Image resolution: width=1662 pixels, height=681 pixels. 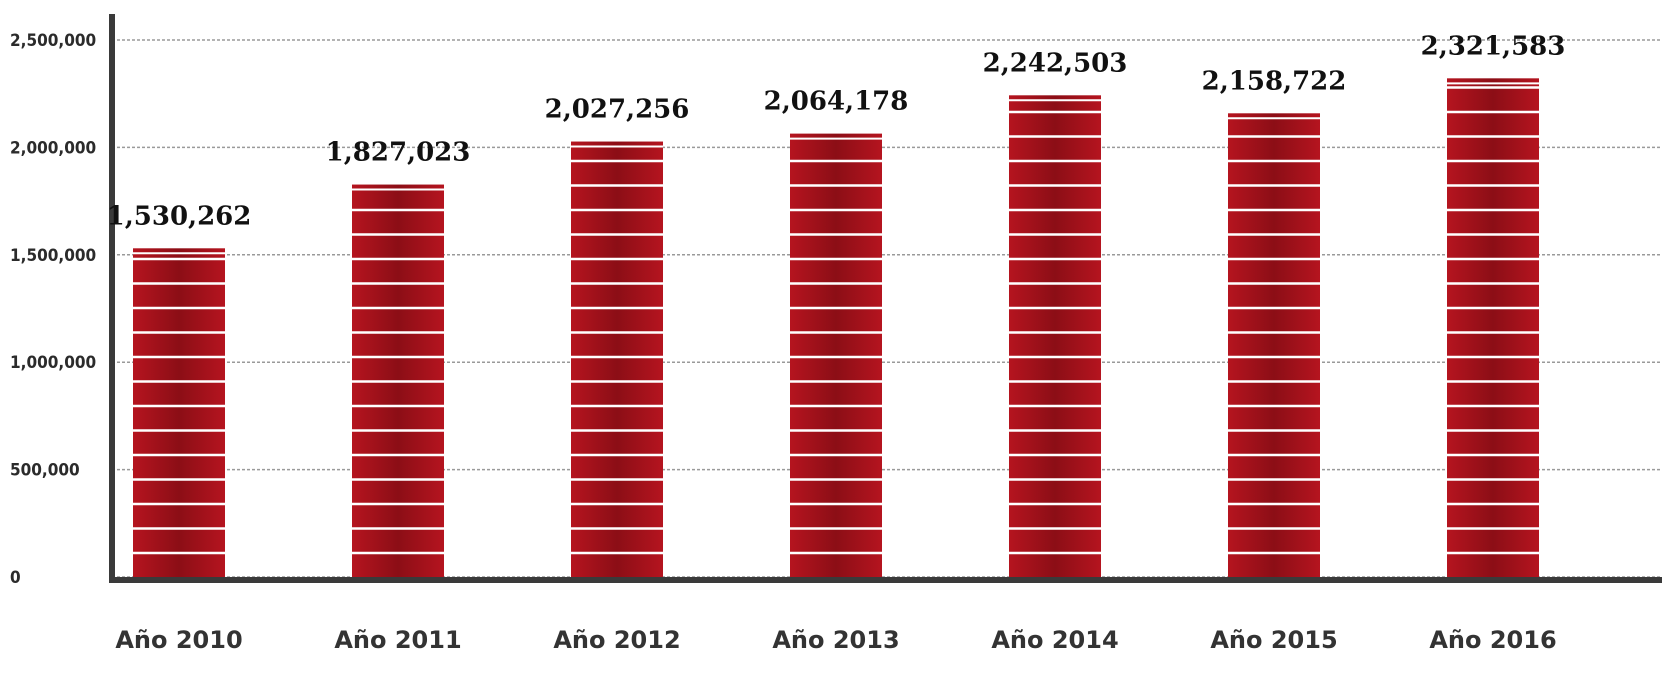 I want to click on x-tick-label: Año 2012, so click(x=616, y=640).